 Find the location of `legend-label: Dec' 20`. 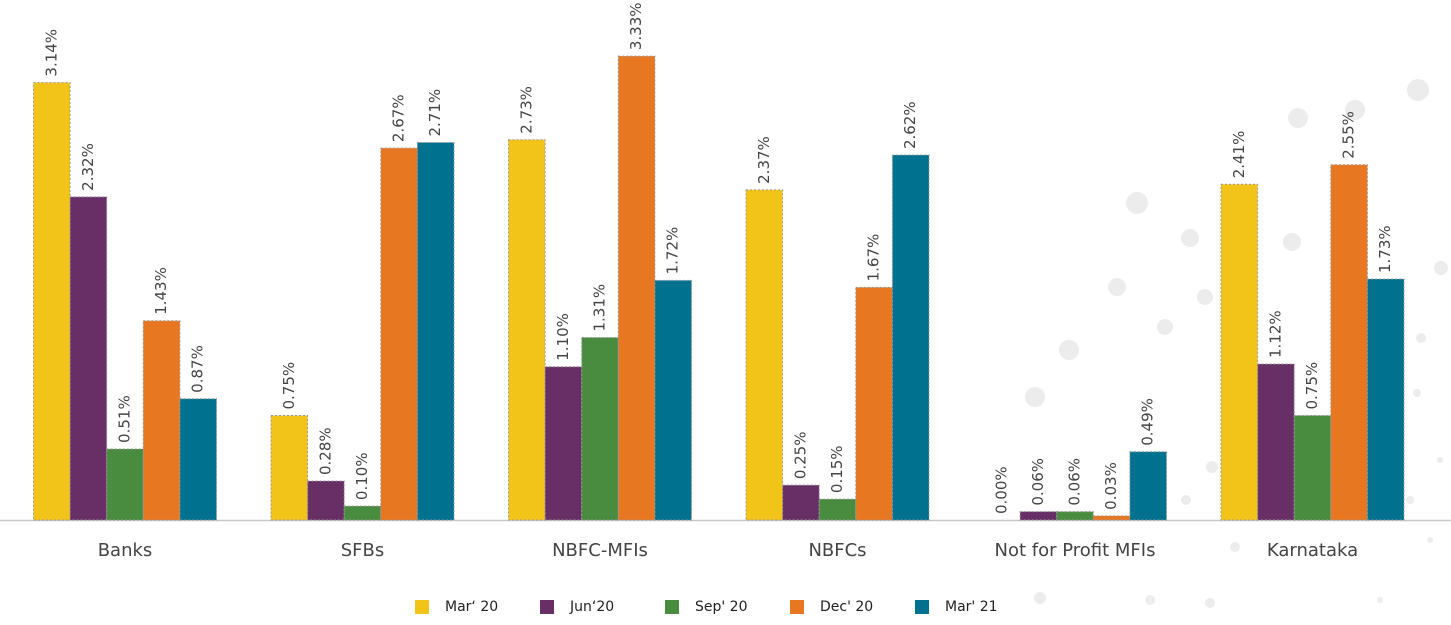

legend-label: Dec' 20 is located at coordinates (846, 607).